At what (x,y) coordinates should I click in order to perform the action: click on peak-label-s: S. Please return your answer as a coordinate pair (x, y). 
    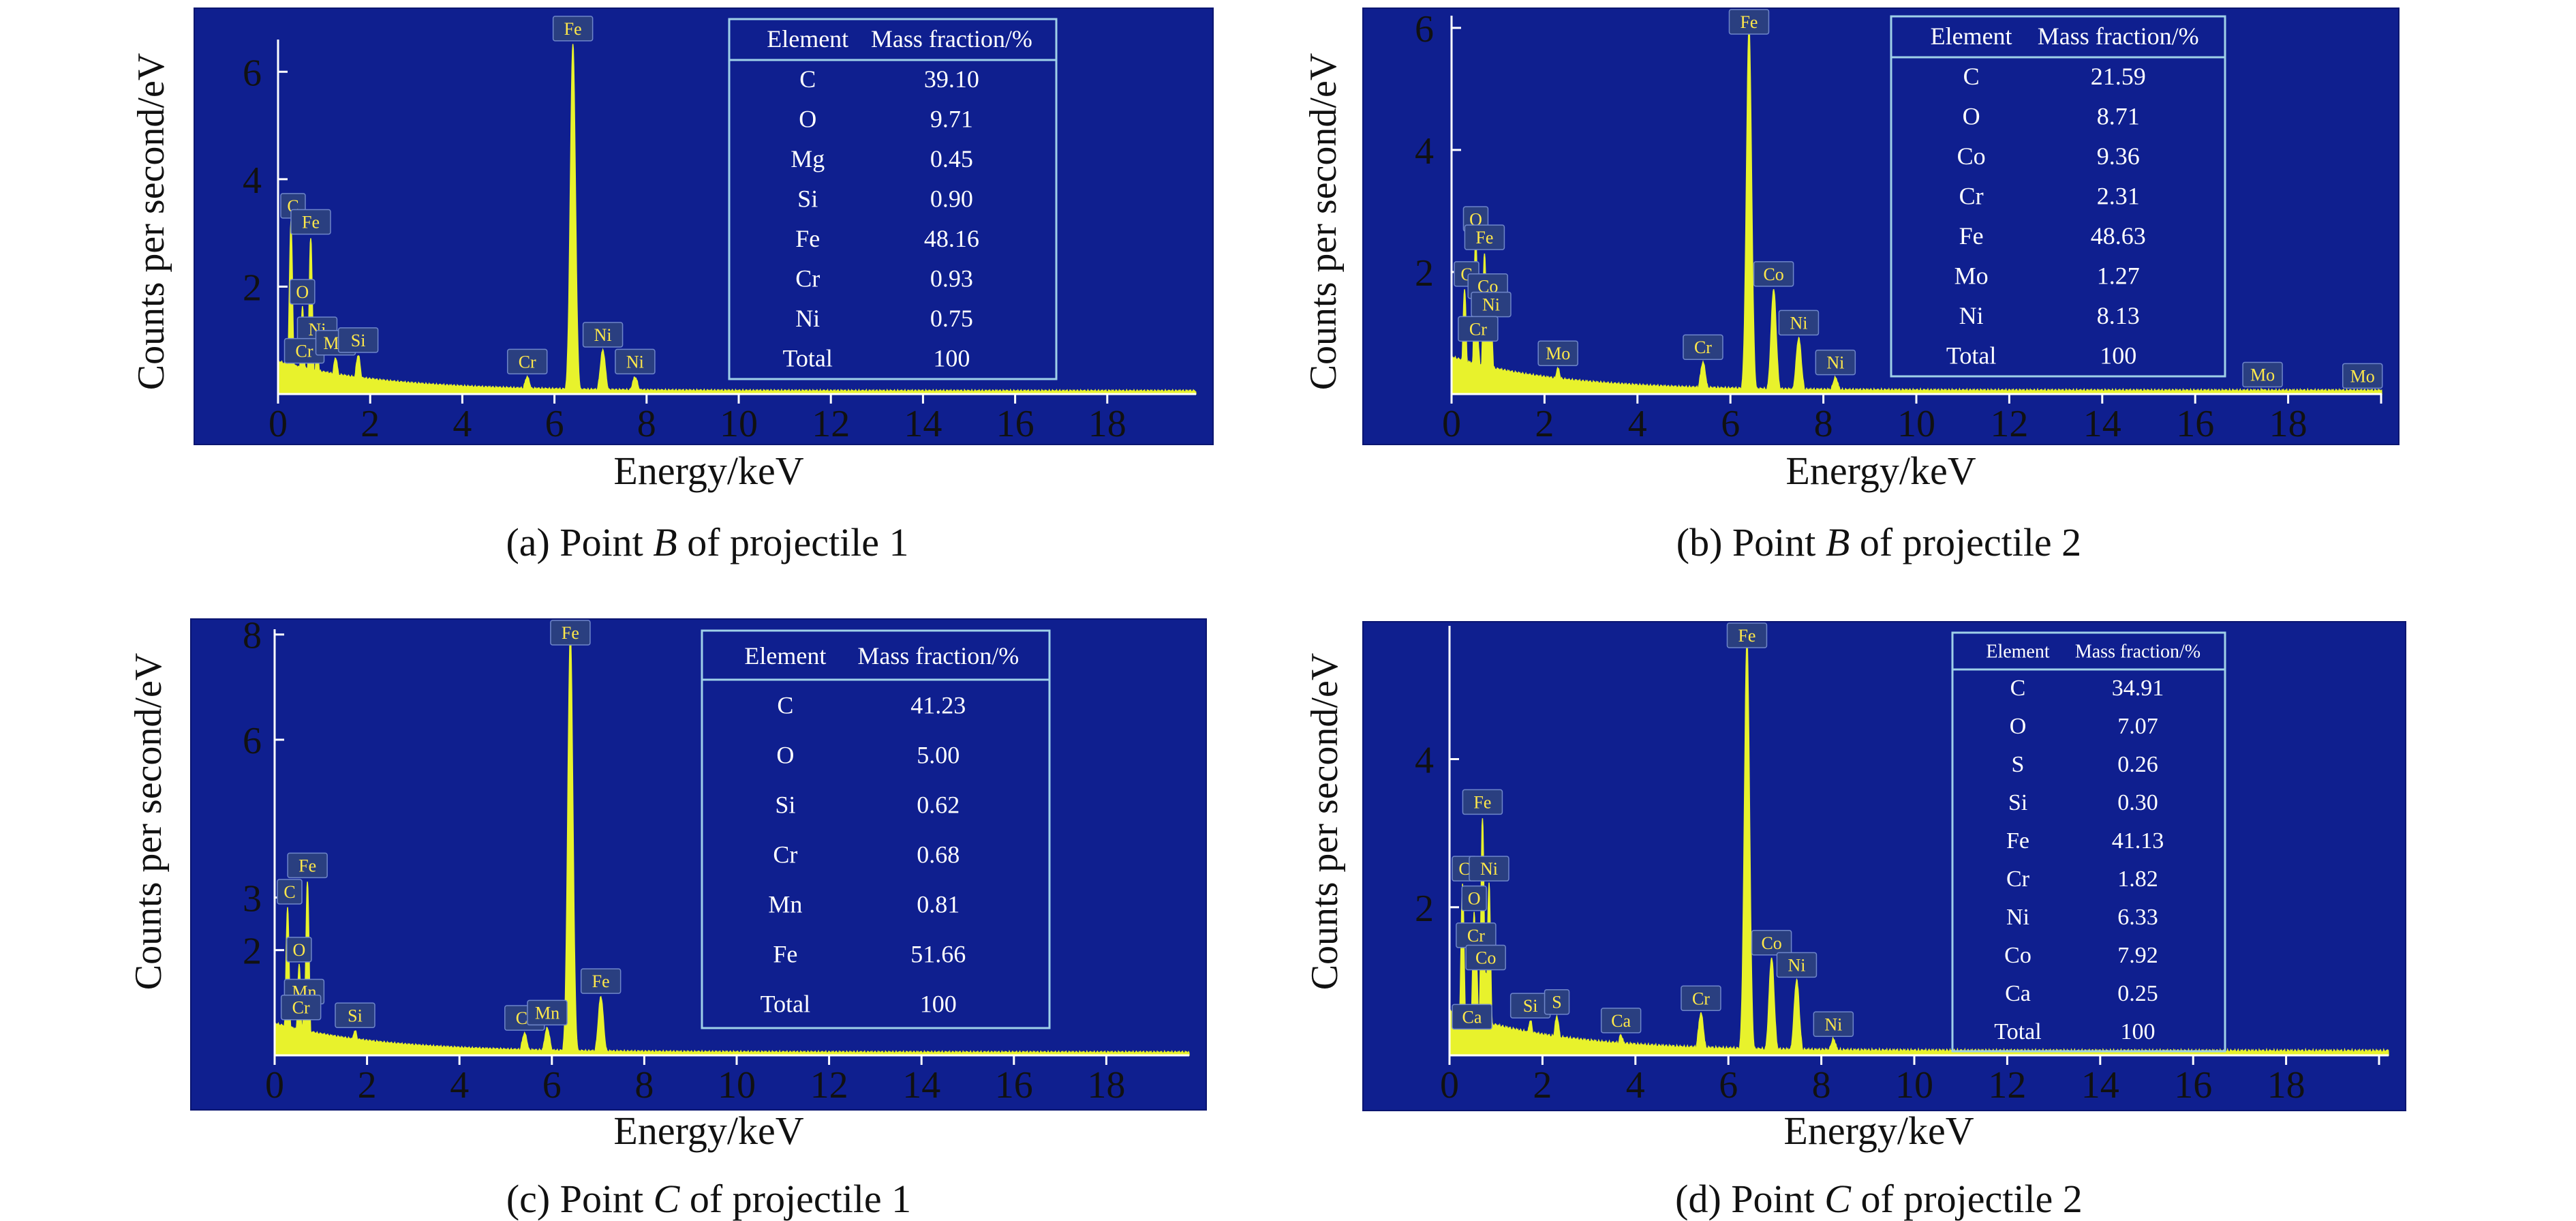
    Looking at the image, I should click on (1557, 1002).